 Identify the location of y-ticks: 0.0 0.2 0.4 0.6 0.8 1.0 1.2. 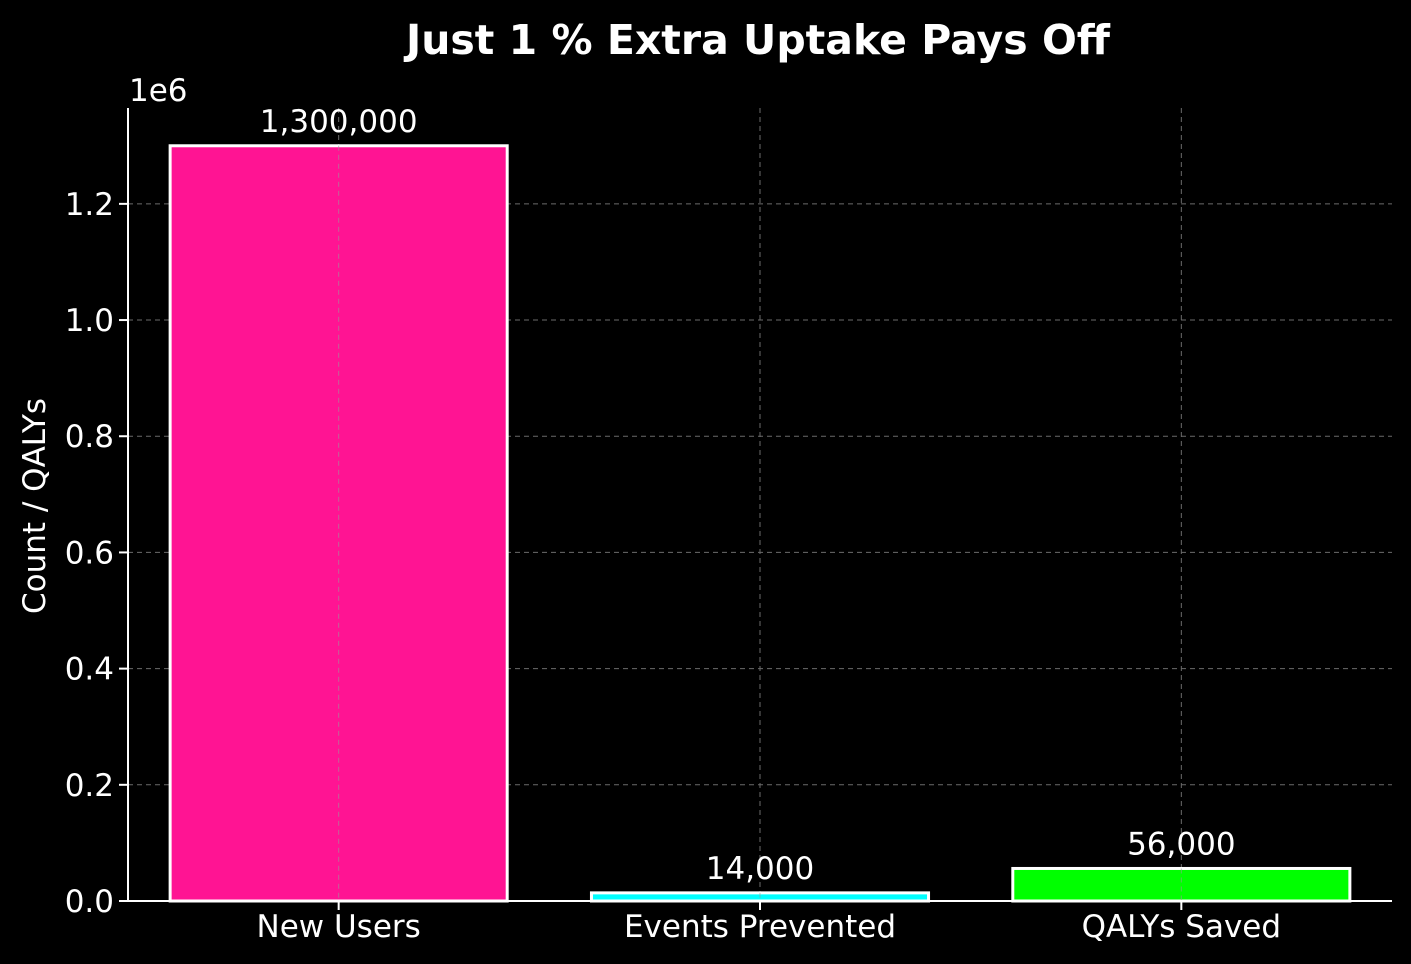
(96, 553).